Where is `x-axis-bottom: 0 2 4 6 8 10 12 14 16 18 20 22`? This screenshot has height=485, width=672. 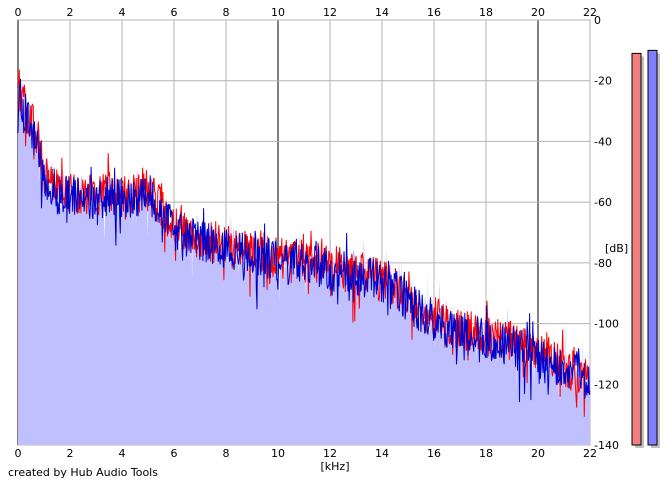 x-axis-bottom: 0 2 4 6 8 10 12 14 16 18 20 22 is located at coordinates (306, 453).